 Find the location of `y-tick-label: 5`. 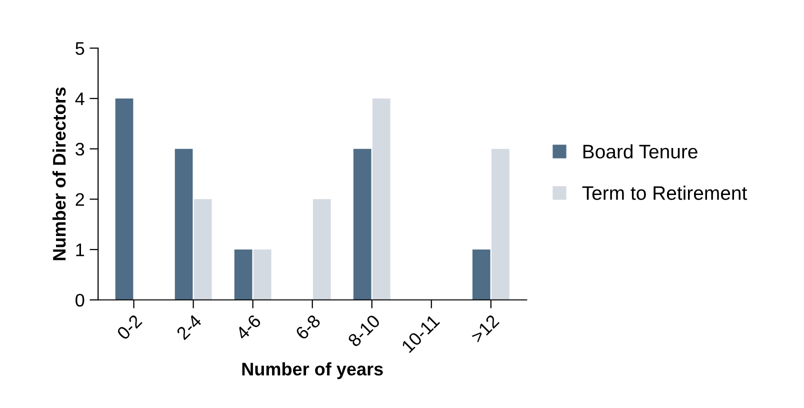

y-tick-label: 5 is located at coordinates (80, 48).